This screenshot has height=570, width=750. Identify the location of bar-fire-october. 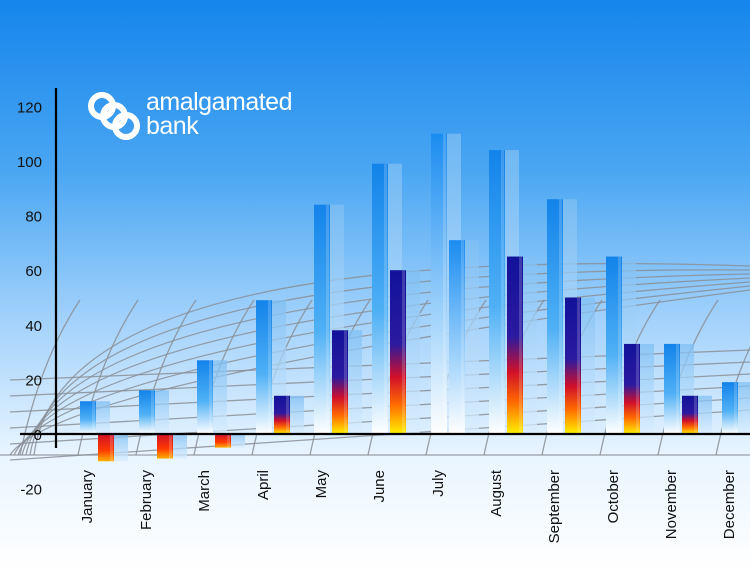
(632, 388).